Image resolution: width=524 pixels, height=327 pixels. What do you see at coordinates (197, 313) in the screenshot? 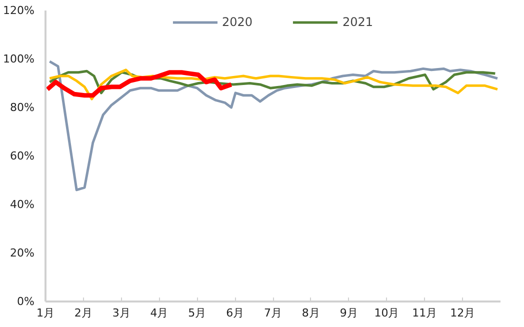
I see `x-tick-label: 5月` at bounding box center [197, 313].